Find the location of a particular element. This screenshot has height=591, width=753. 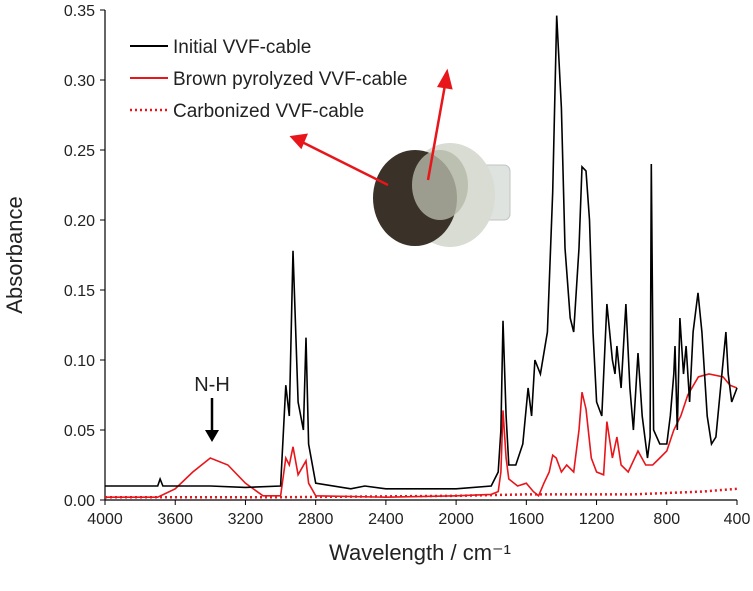

x-tick-label: 3200 is located at coordinates (246, 519).